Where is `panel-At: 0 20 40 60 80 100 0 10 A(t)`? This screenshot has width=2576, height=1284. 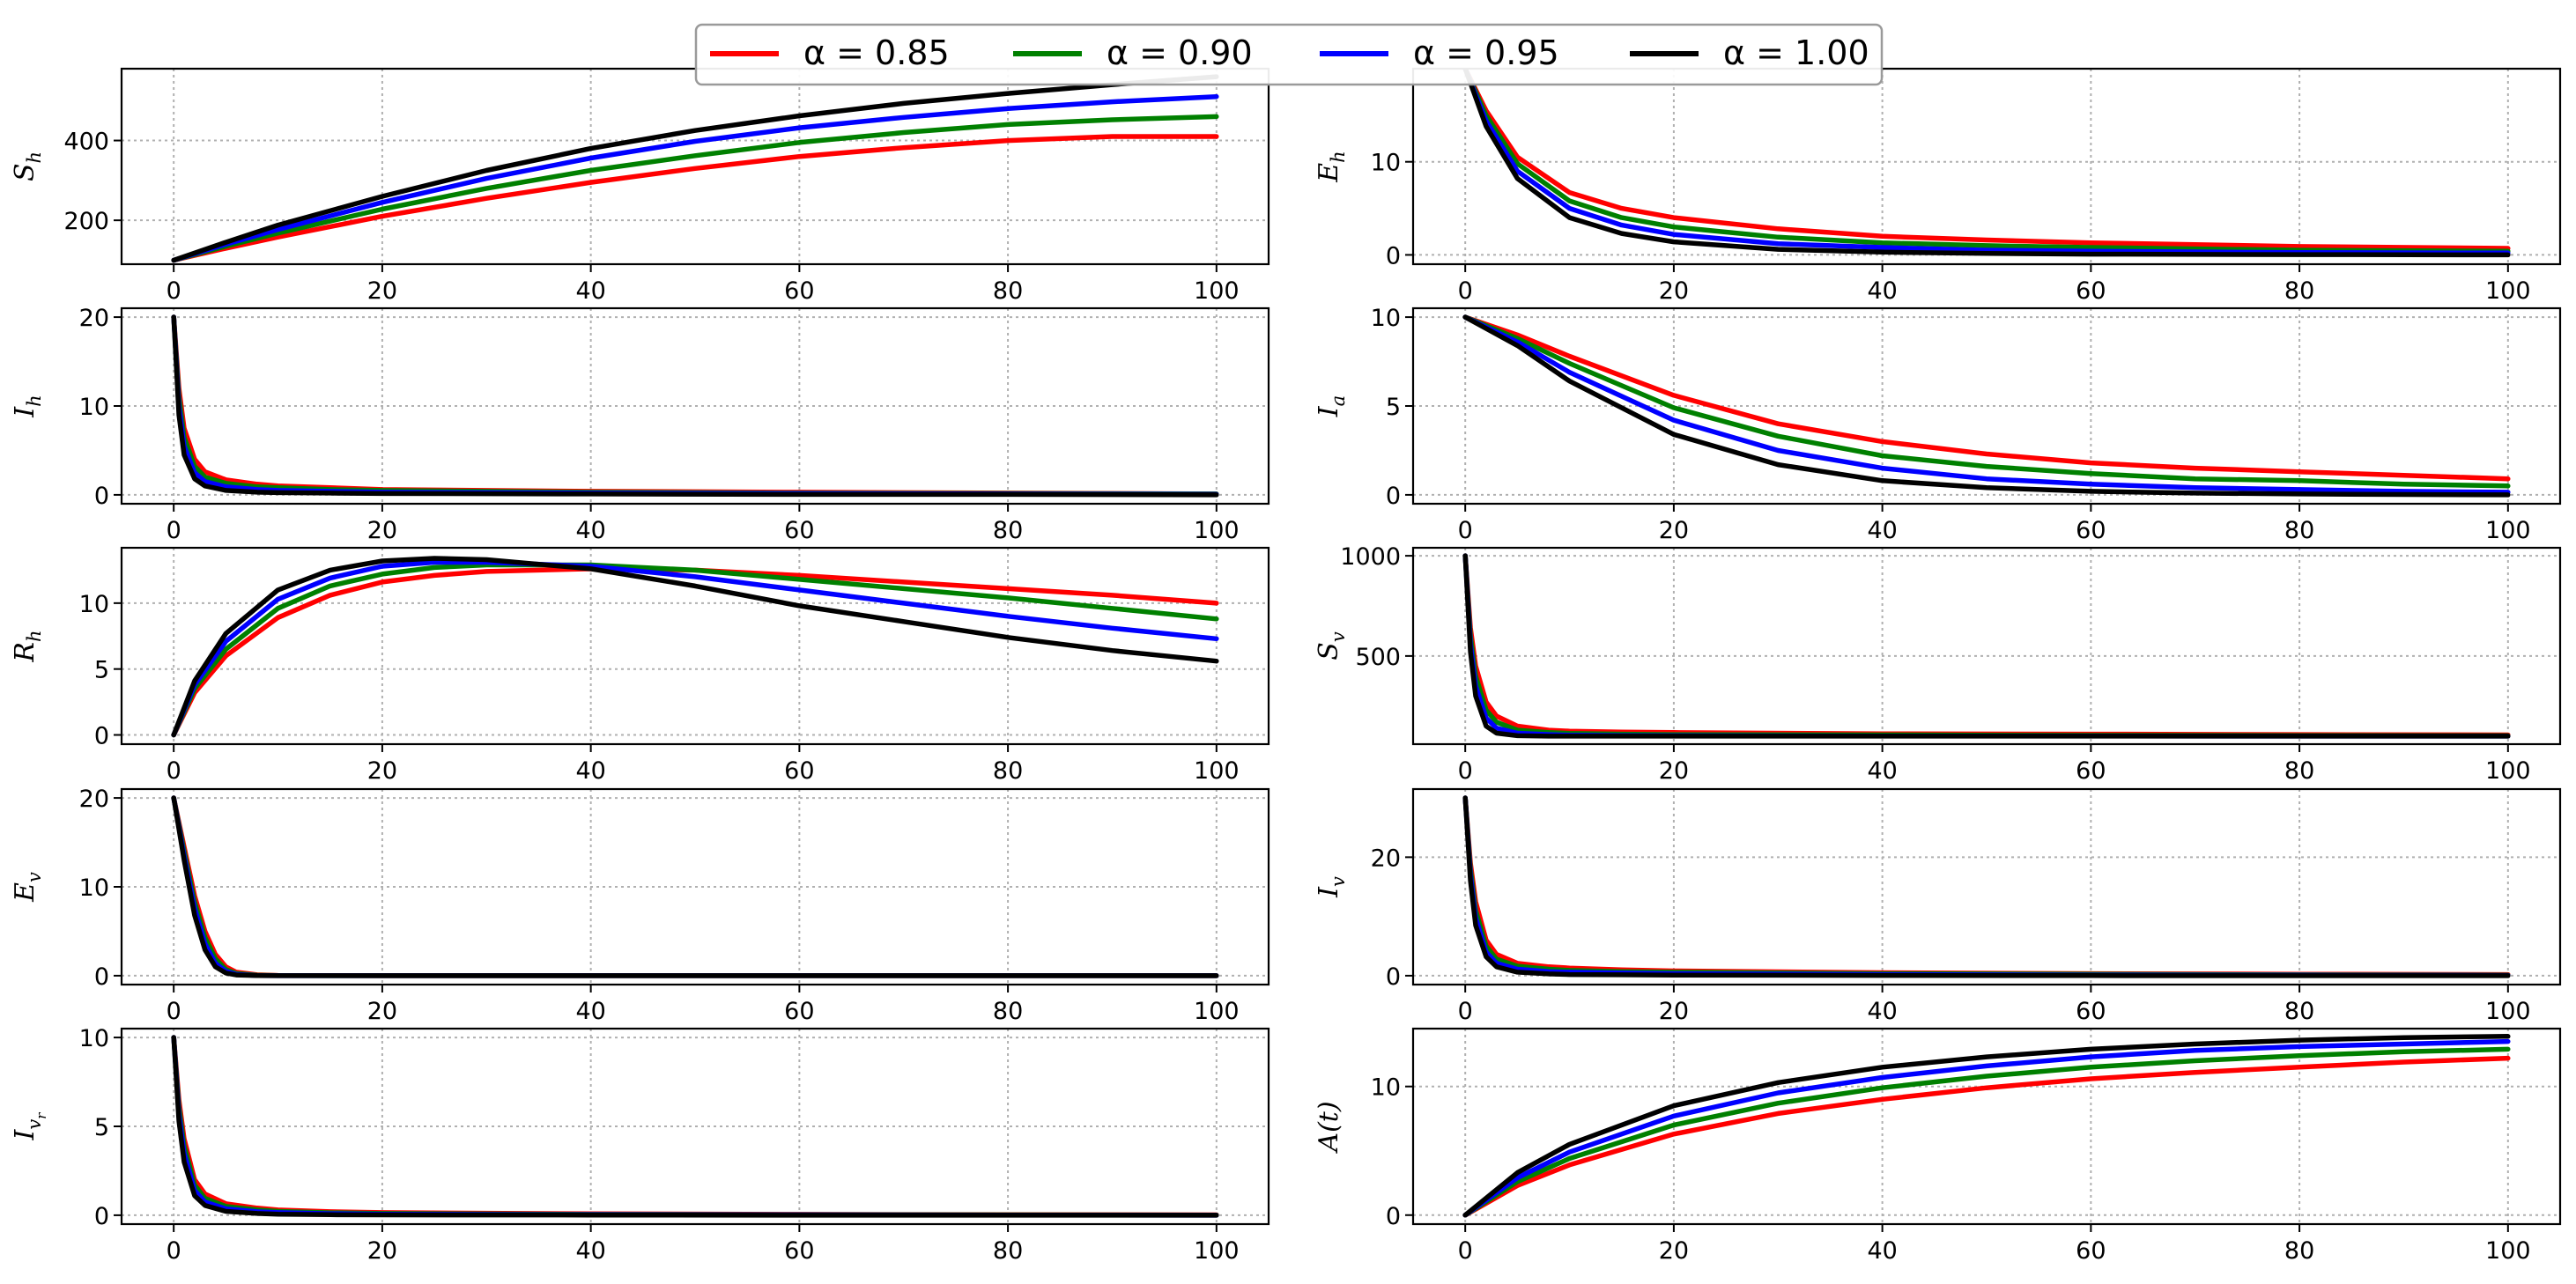
panel-At: 0 20 40 60 80 100 0 10 A(t) is located at coordinates (1938, 1146).